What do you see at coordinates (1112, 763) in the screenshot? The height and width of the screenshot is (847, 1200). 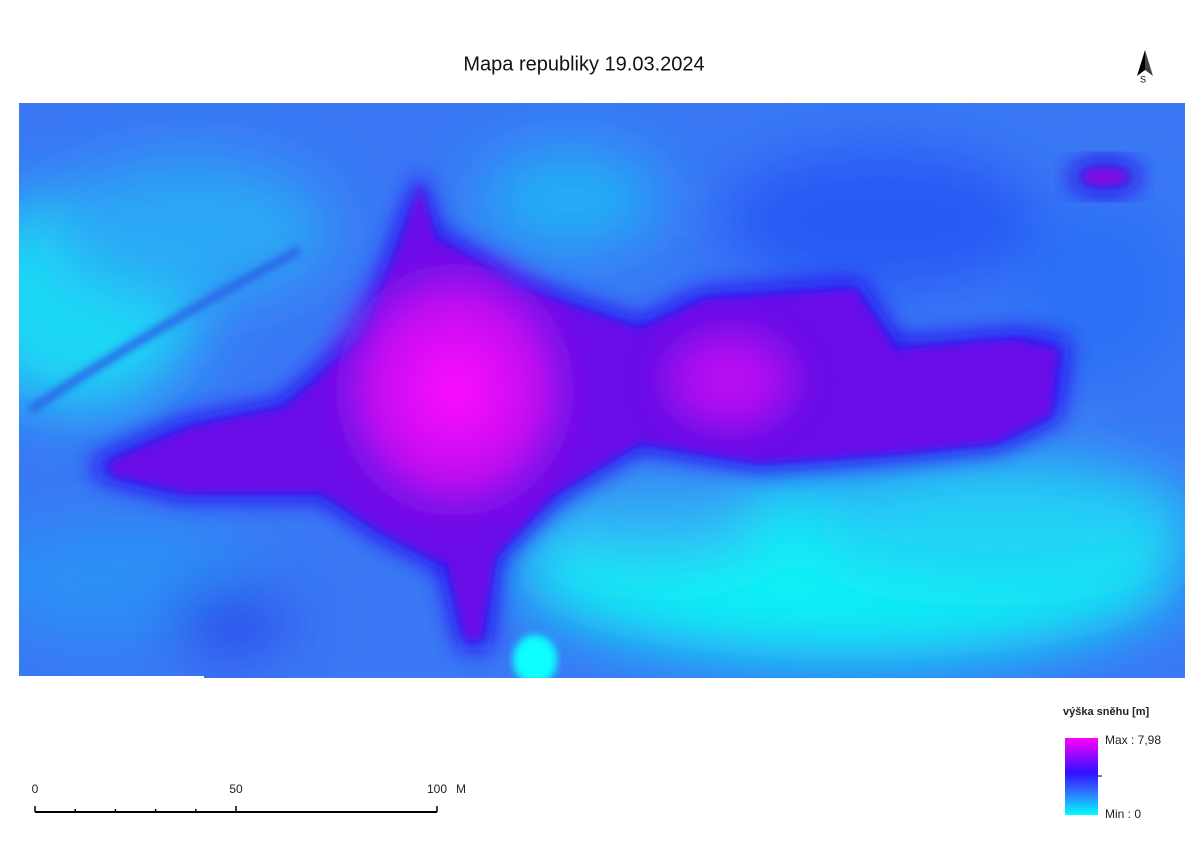 I see `legend: výška sněhu [m] Max : 7,98 Min : 0` at bounding box center [1112, 763].